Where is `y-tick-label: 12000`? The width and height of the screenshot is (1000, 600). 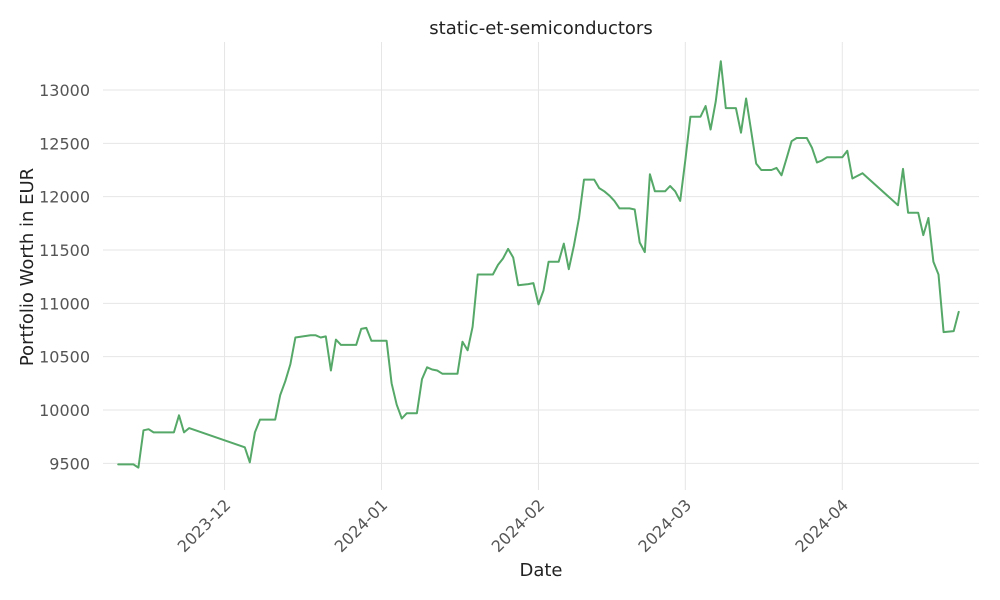
y-tick-label: 12000 is located at coordinates (64, 197).